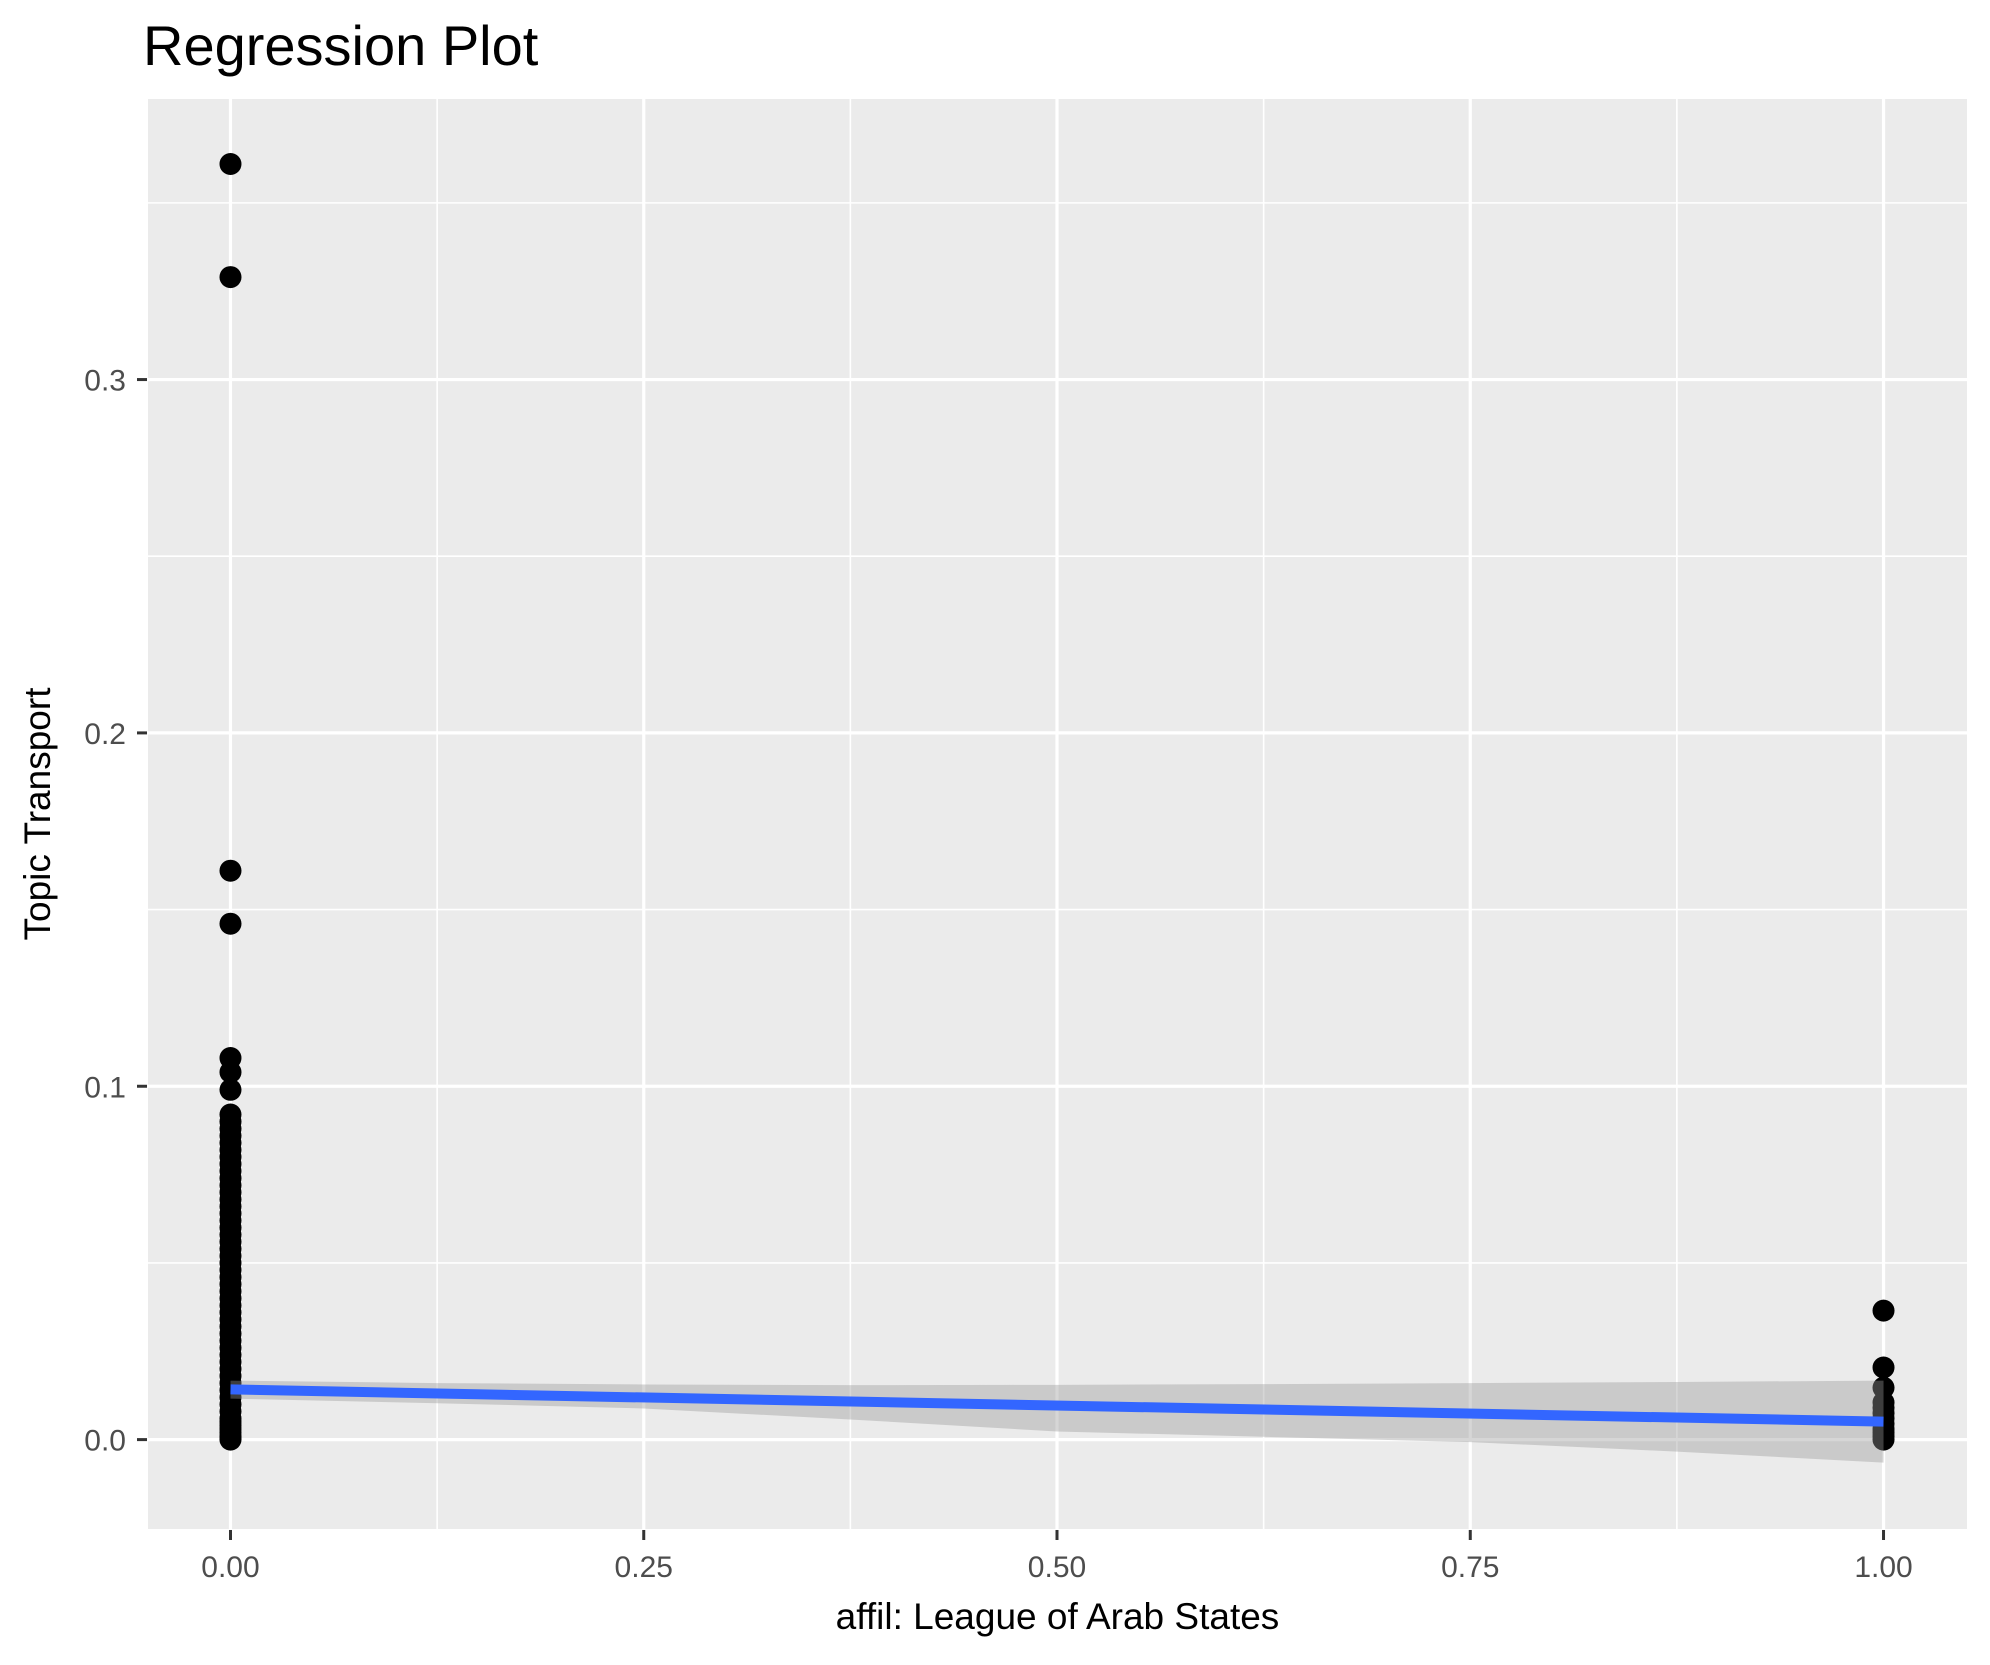  Describe the element at coordinates (1057, 1616) in the screenshot. I see `x-axis-title: affil: League of Arab States` at that location.